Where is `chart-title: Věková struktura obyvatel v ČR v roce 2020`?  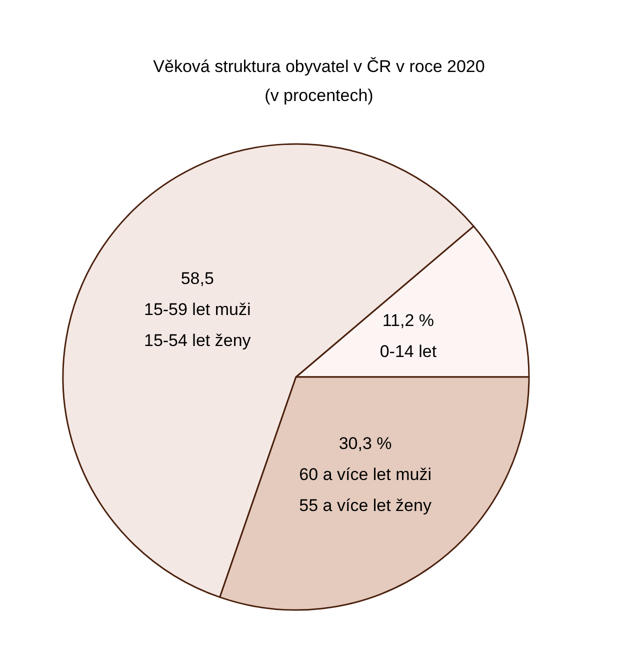
chart-title: Věková struktura obyvatel v ČR v roce 2020 is located at coordinates (319, 66).